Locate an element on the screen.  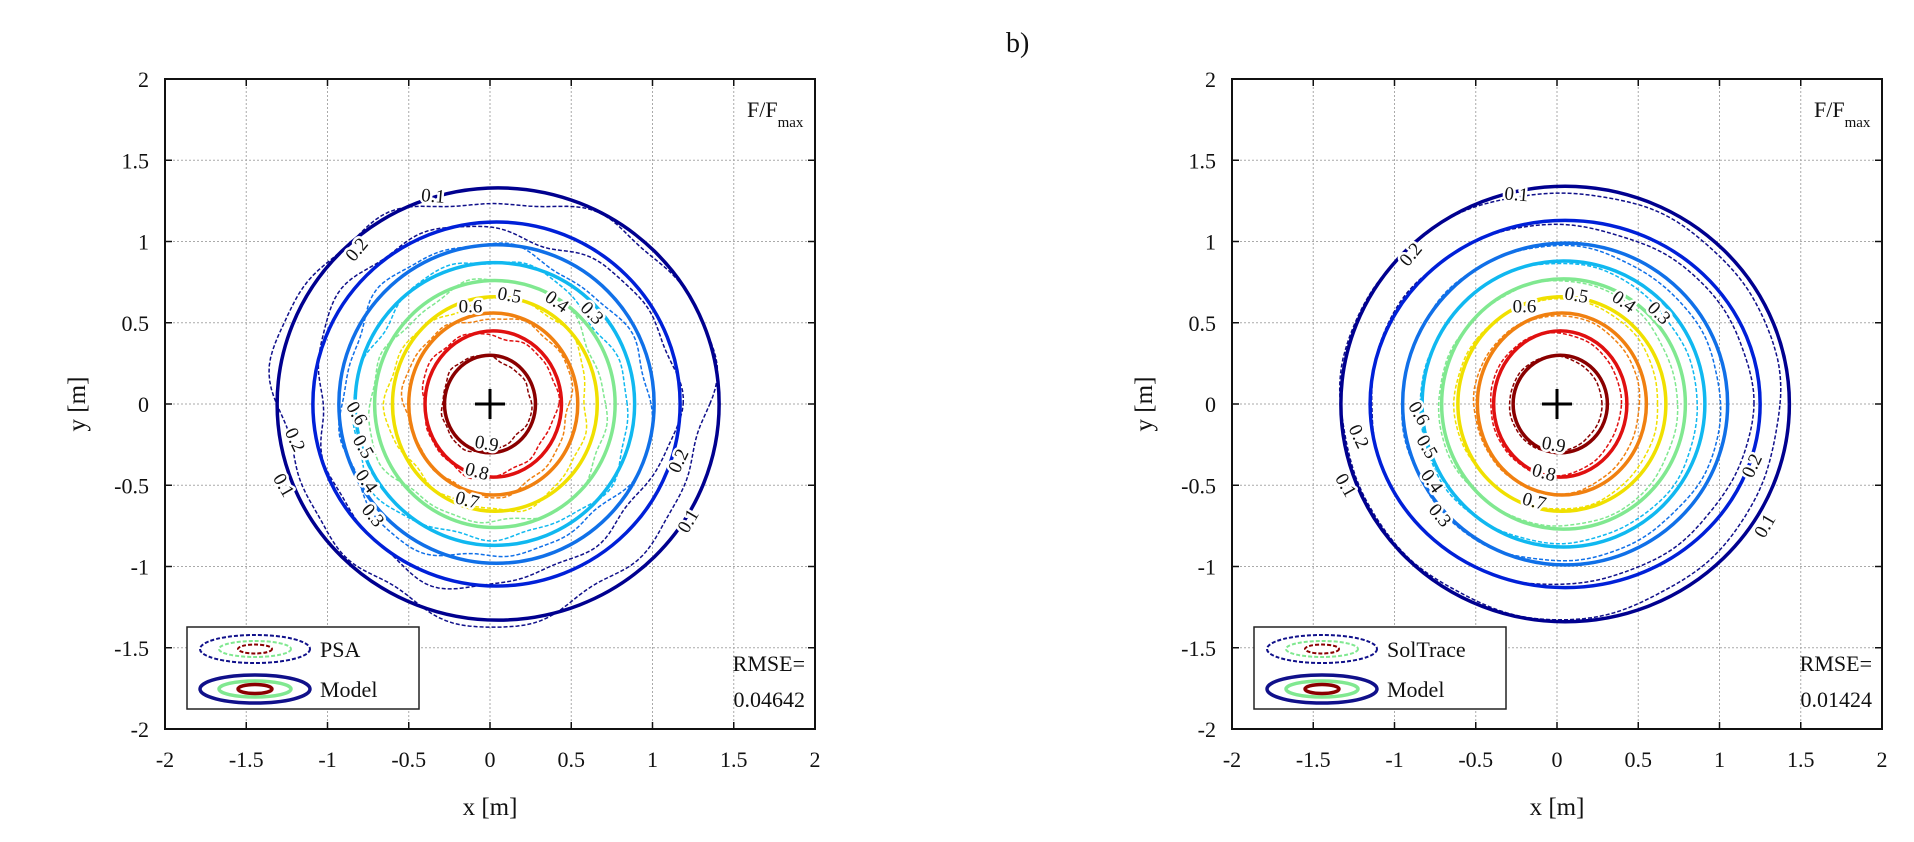
y-tick-label: 1 is located at coordinates (143, 242).